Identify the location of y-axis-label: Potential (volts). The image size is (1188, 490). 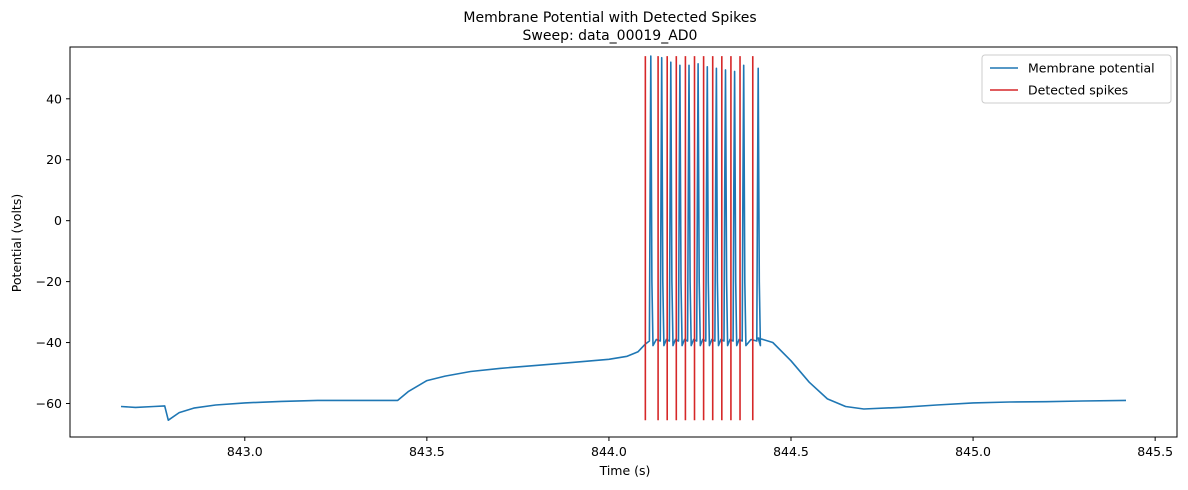
(16, 243).